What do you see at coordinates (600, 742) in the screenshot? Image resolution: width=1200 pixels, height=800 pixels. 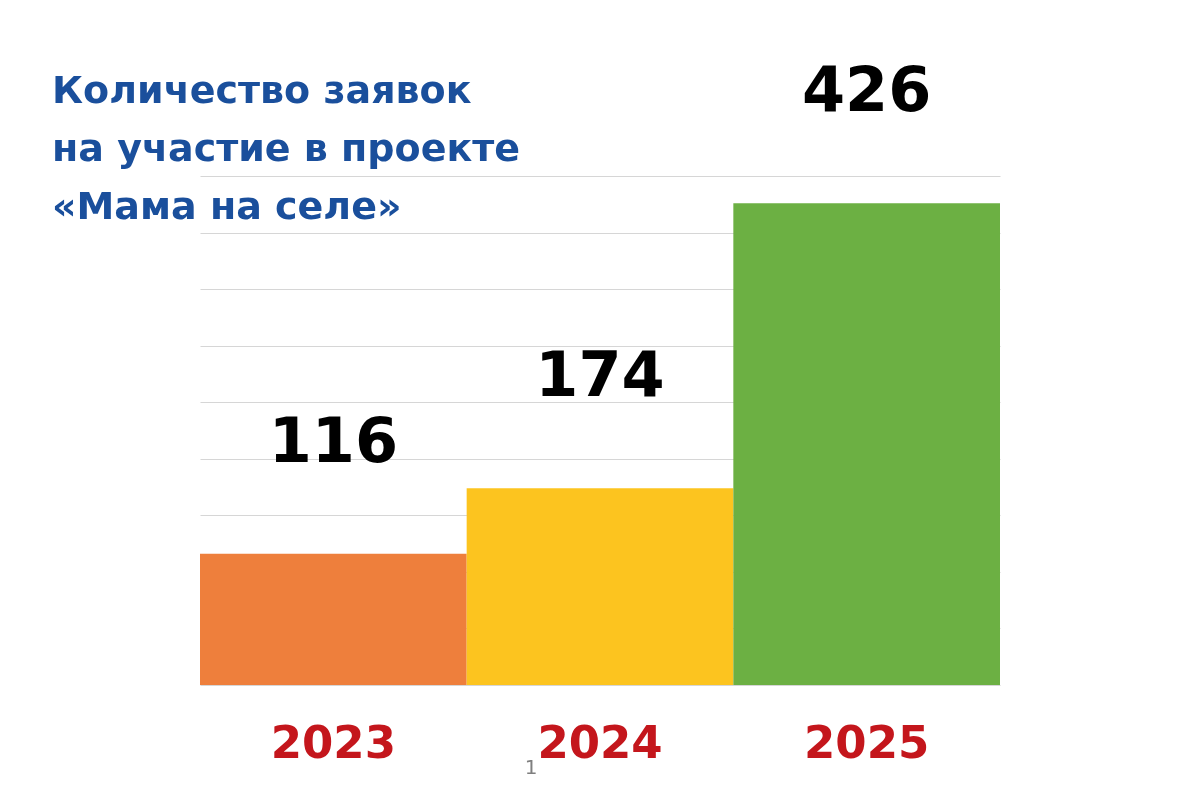 I see `x-tick-label: 2024` at bounding box center [600, 742].